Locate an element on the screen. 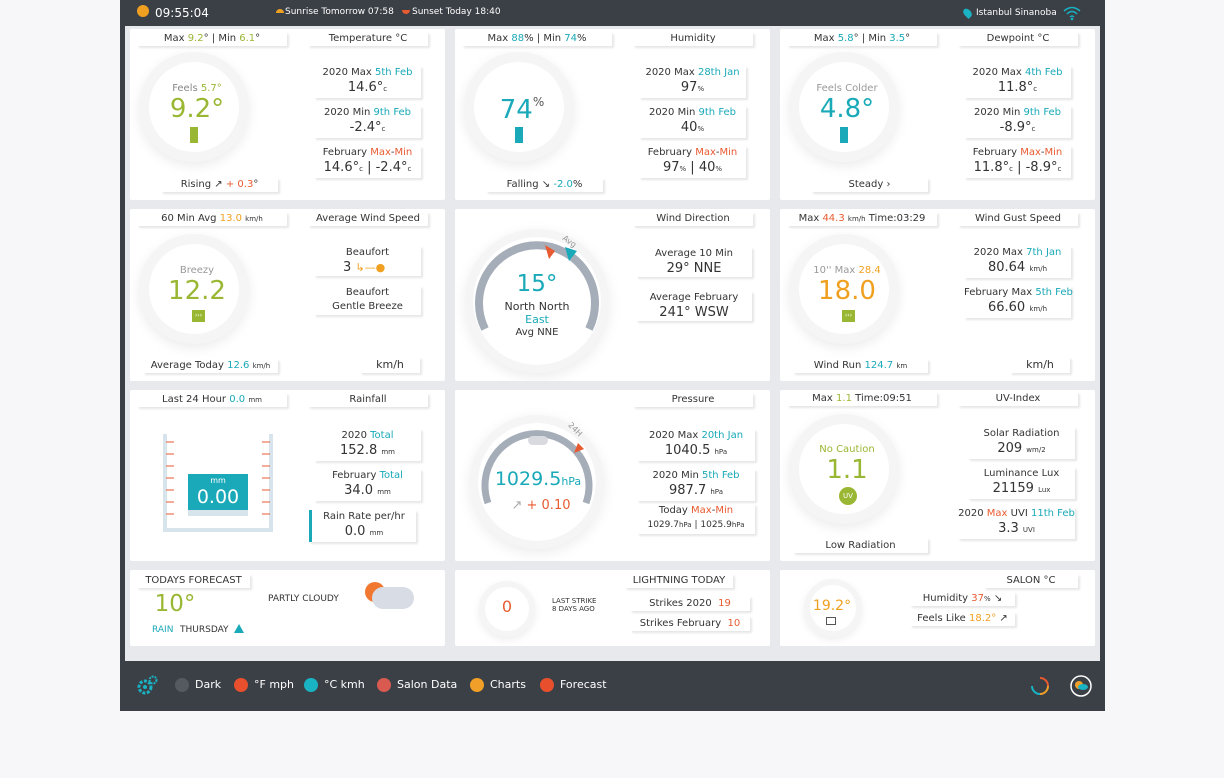 Image resolution: width=1224 pixels, height=778 pixels. sunset-text: Sunset Today 18:40 is located at coordinates (456, 12).